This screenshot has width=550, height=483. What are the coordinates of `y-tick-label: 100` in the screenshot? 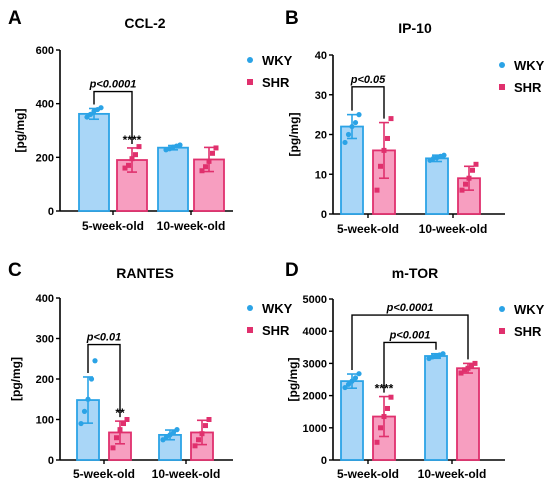 It's located at (45, 421).